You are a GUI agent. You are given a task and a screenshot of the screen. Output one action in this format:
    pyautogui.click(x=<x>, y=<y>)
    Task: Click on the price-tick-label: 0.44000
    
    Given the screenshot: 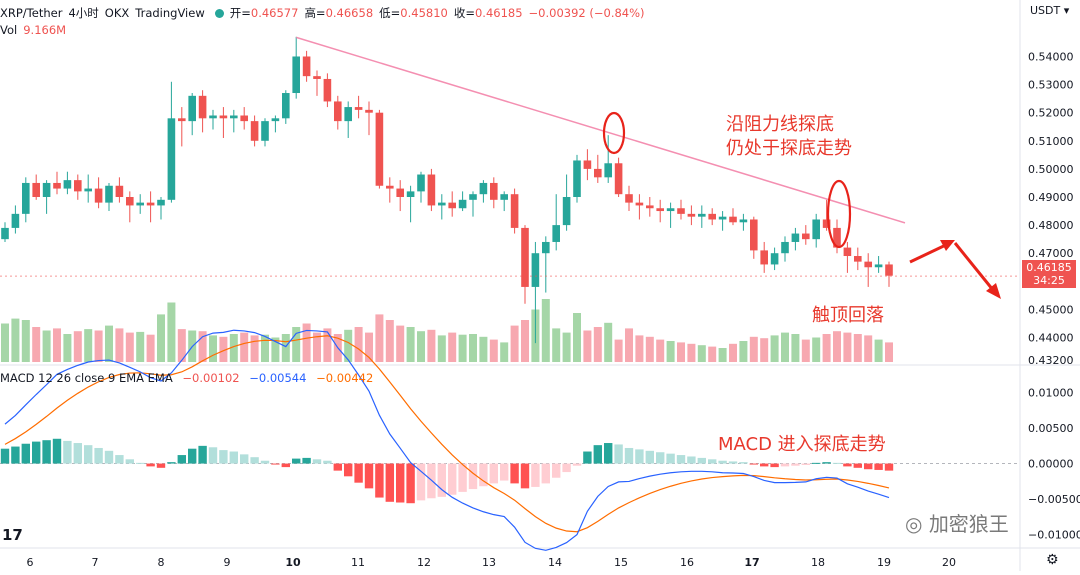 What is the action you would take?
    pyautogui.click(x=1051, y=338)
    